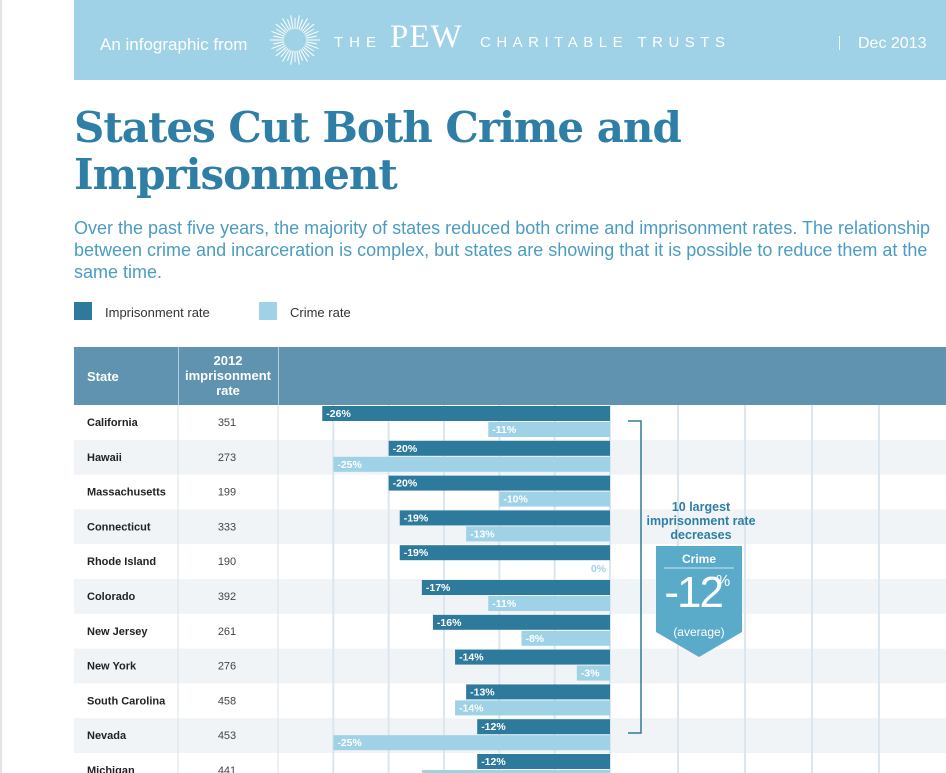  I want to click on imprisonment-bar-label: -16%, so click(449, 623).